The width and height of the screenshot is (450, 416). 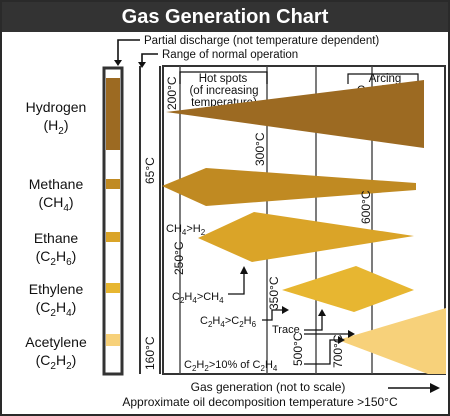 I want to click on temp-65: 65°C, so click(x=150, y=170).